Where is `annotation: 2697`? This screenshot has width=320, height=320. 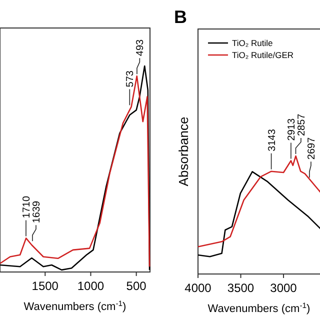 annotation: 2697 is located at coordinates (312, 148).